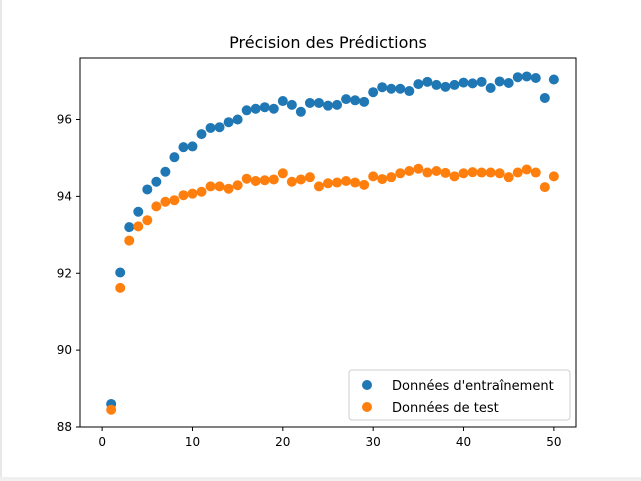 This screenshot has width=641, height=481. I want to click on legend-label-1: Données d'entraînement, so click(473, 386).